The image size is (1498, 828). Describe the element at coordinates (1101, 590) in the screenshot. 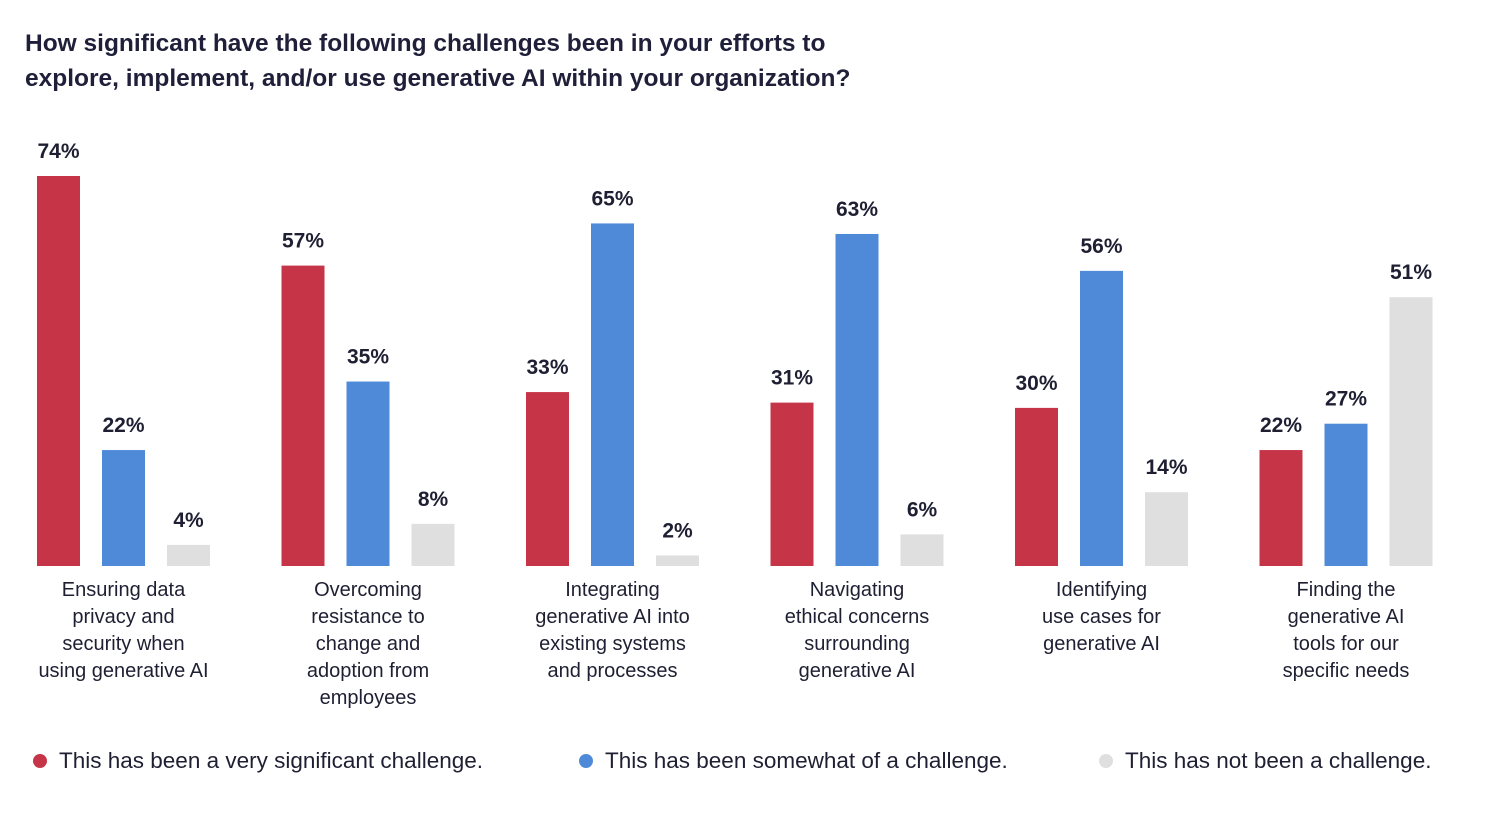

I see `category-label-line: Identifying` at that location.